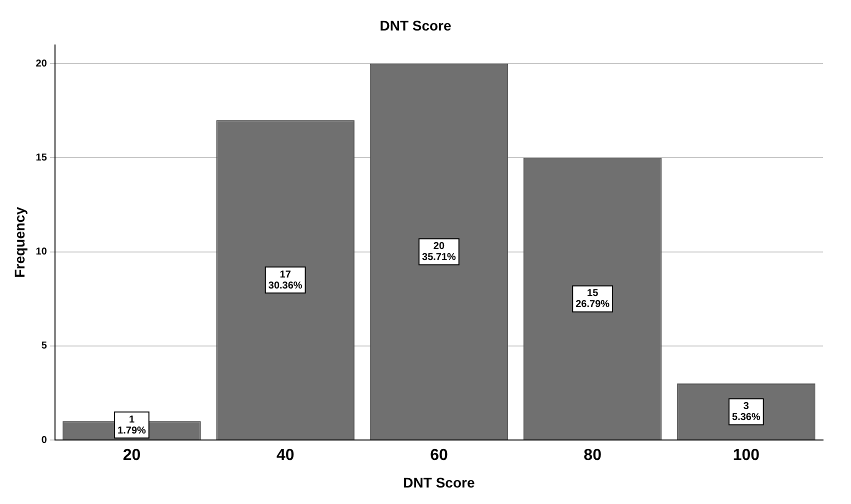 The width and height of the screenshot is (851, 504). Describe the element at coordinates (285, 280) in the screenshot. I see `data-label: 17 30.36%` at that location.